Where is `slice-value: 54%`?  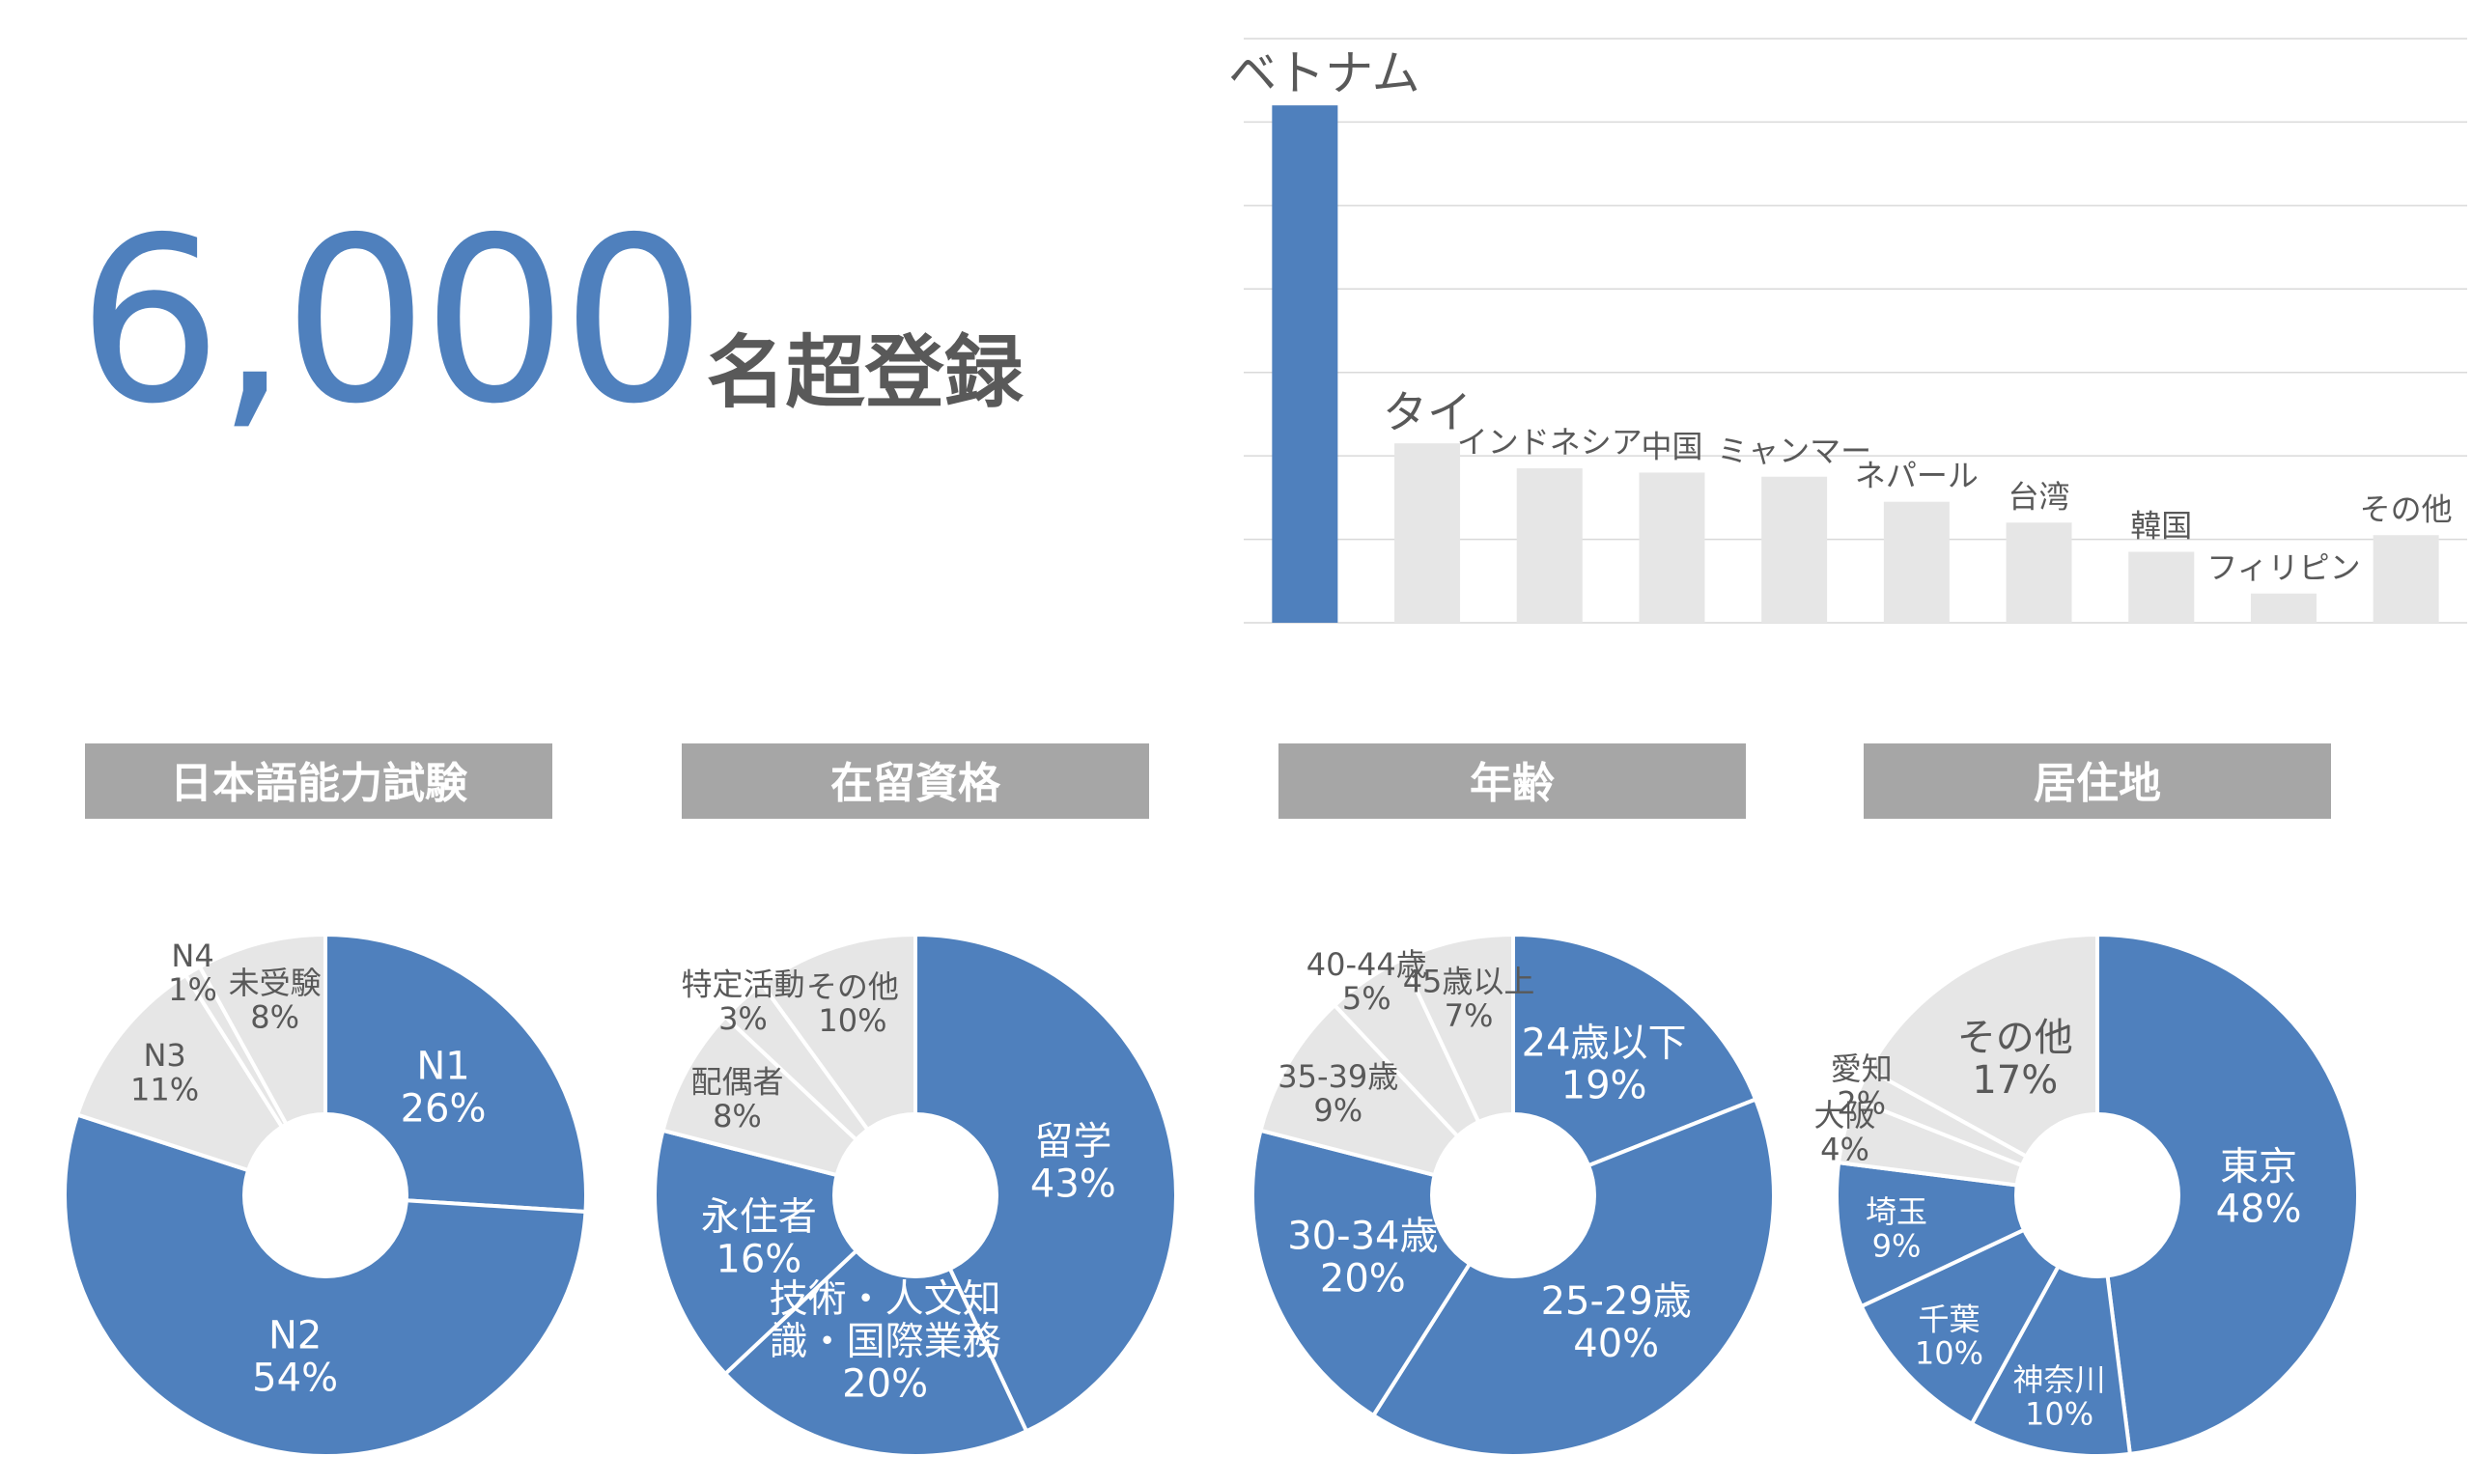
slice-value: 54% is located at coordinates (295, 1378).